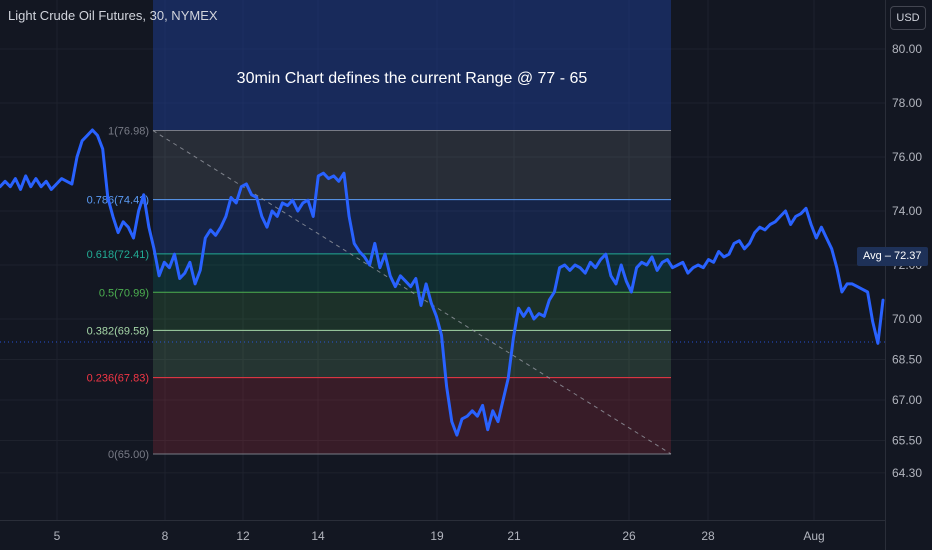 The height and width of the screenshot is (550, 932). Describe the element at coordinates (907, 473) in the screenshot. I see `y-tick-label: 64.30` at that location.